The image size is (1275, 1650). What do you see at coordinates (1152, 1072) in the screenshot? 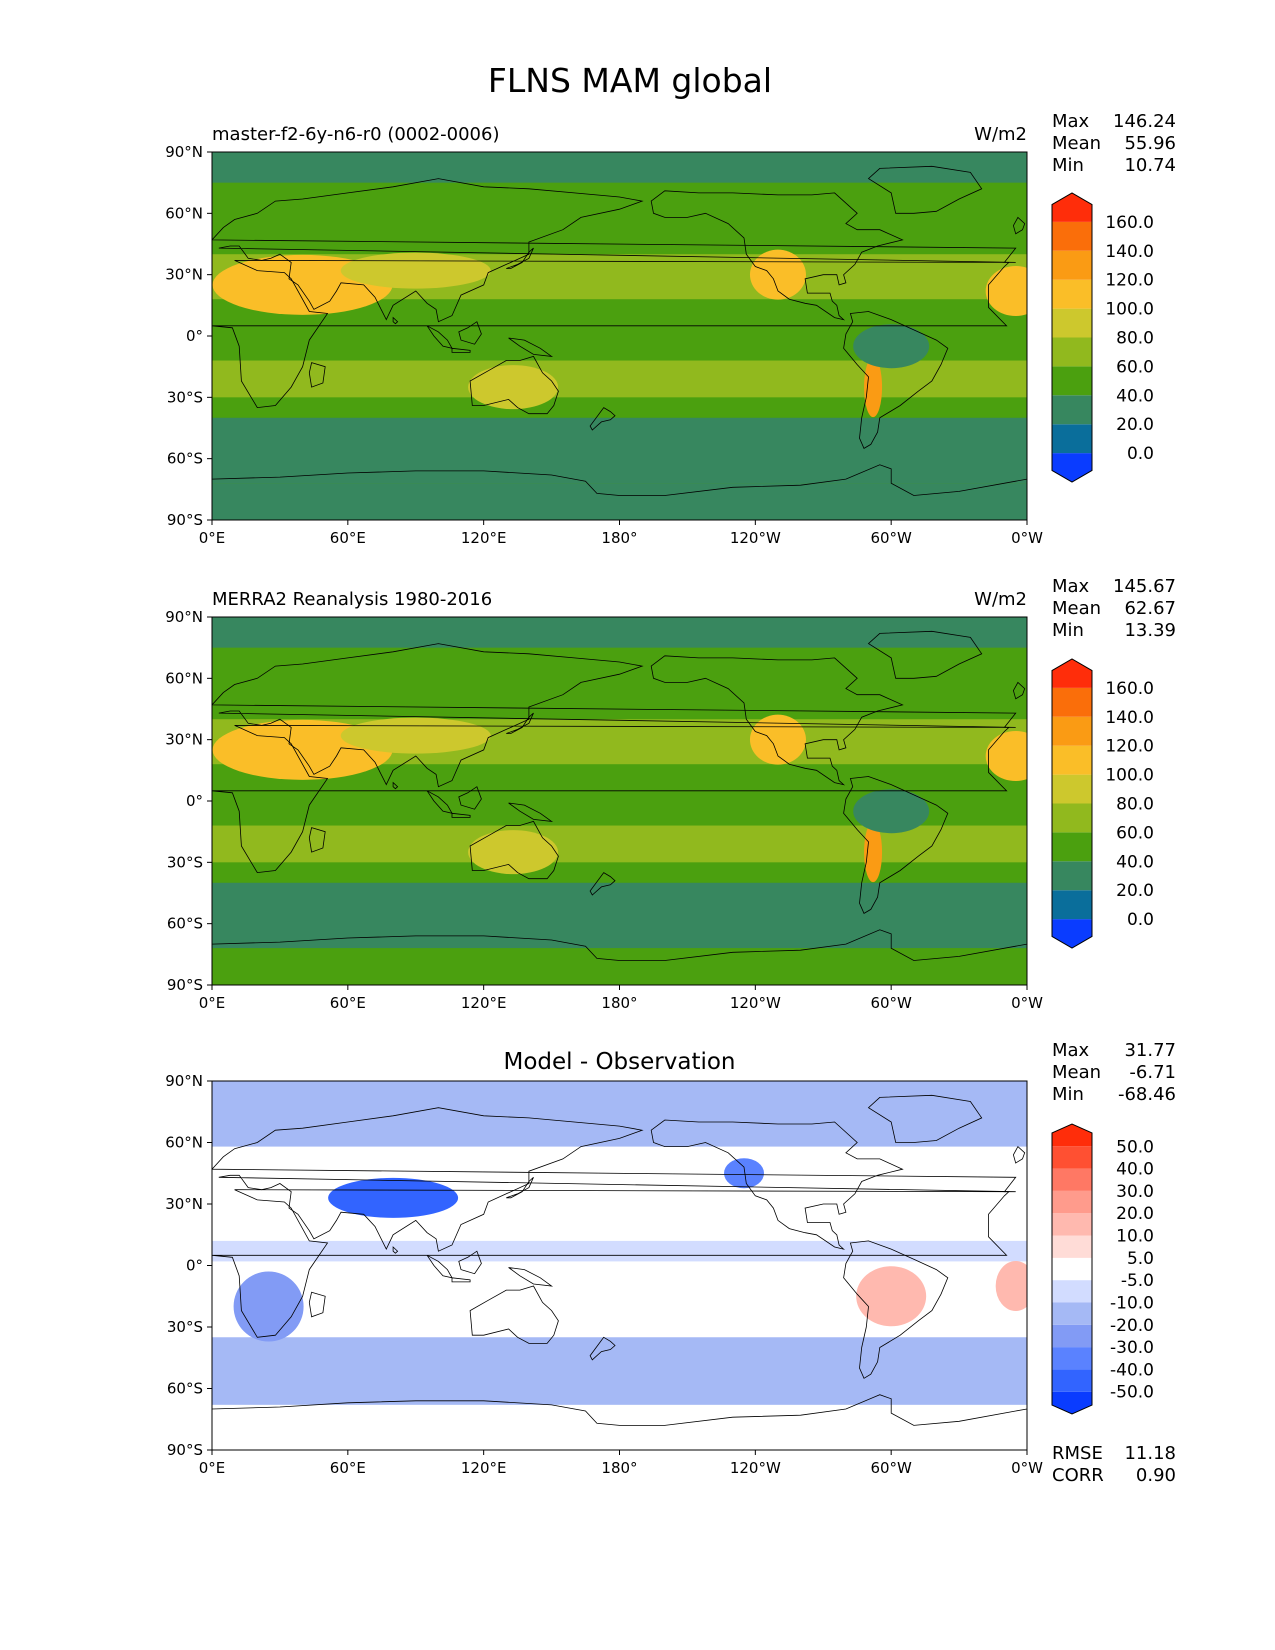
I see `stat-value-mean: -6.71` at bounding box center [1152, 1072].